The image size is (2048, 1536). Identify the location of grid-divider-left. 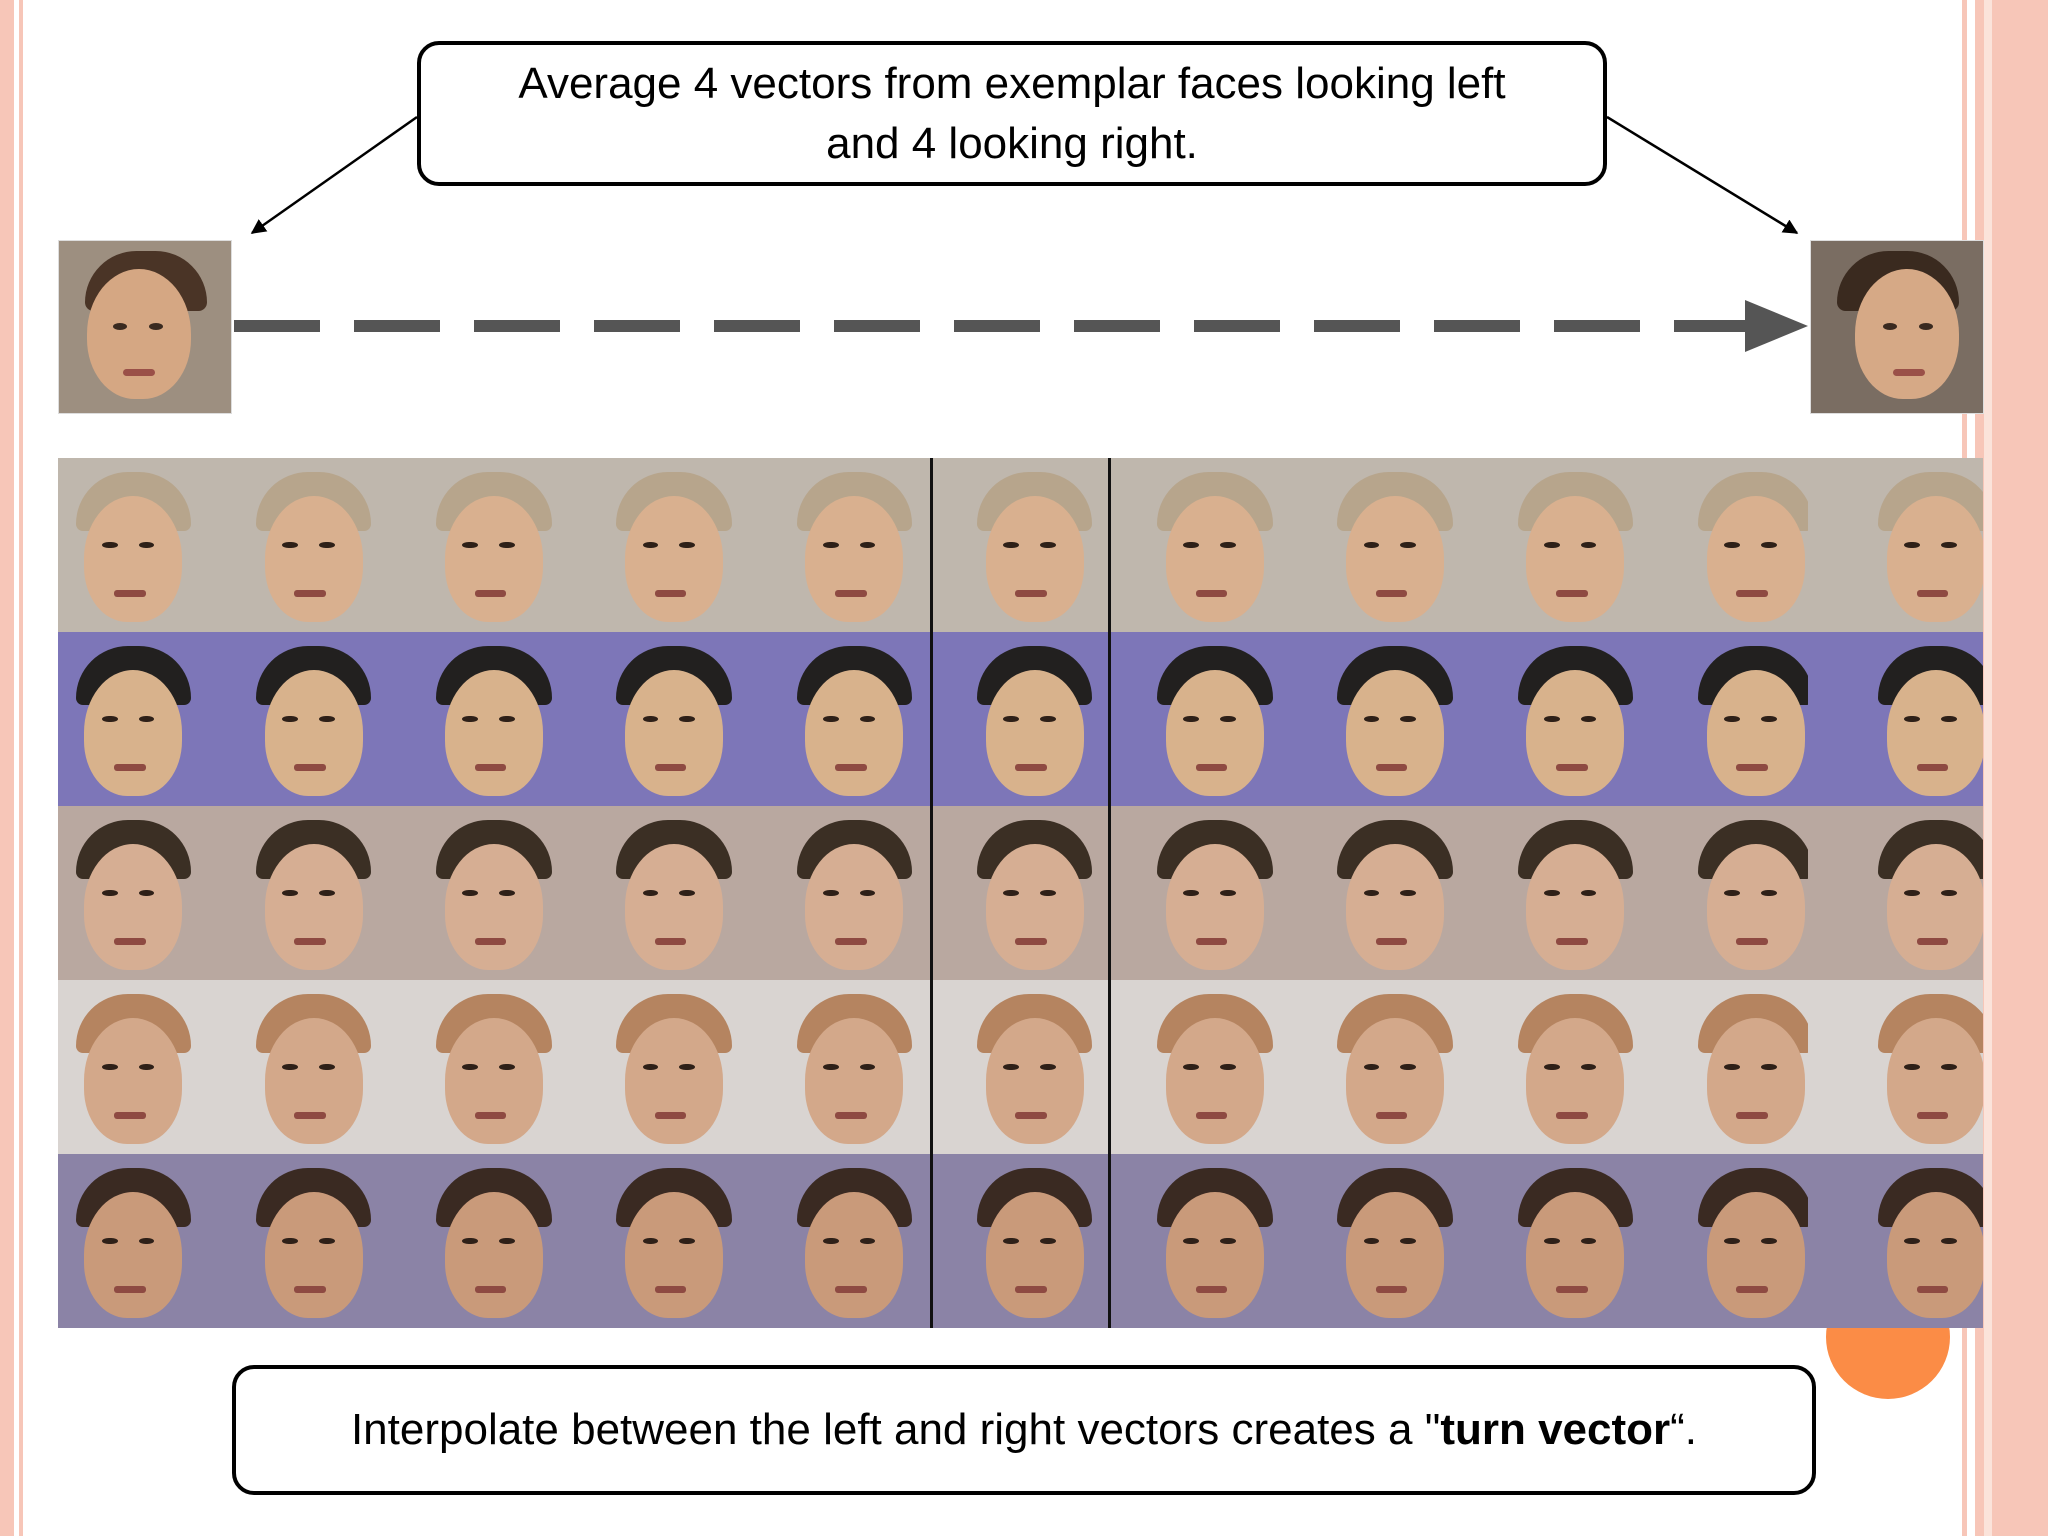
(931, 893).